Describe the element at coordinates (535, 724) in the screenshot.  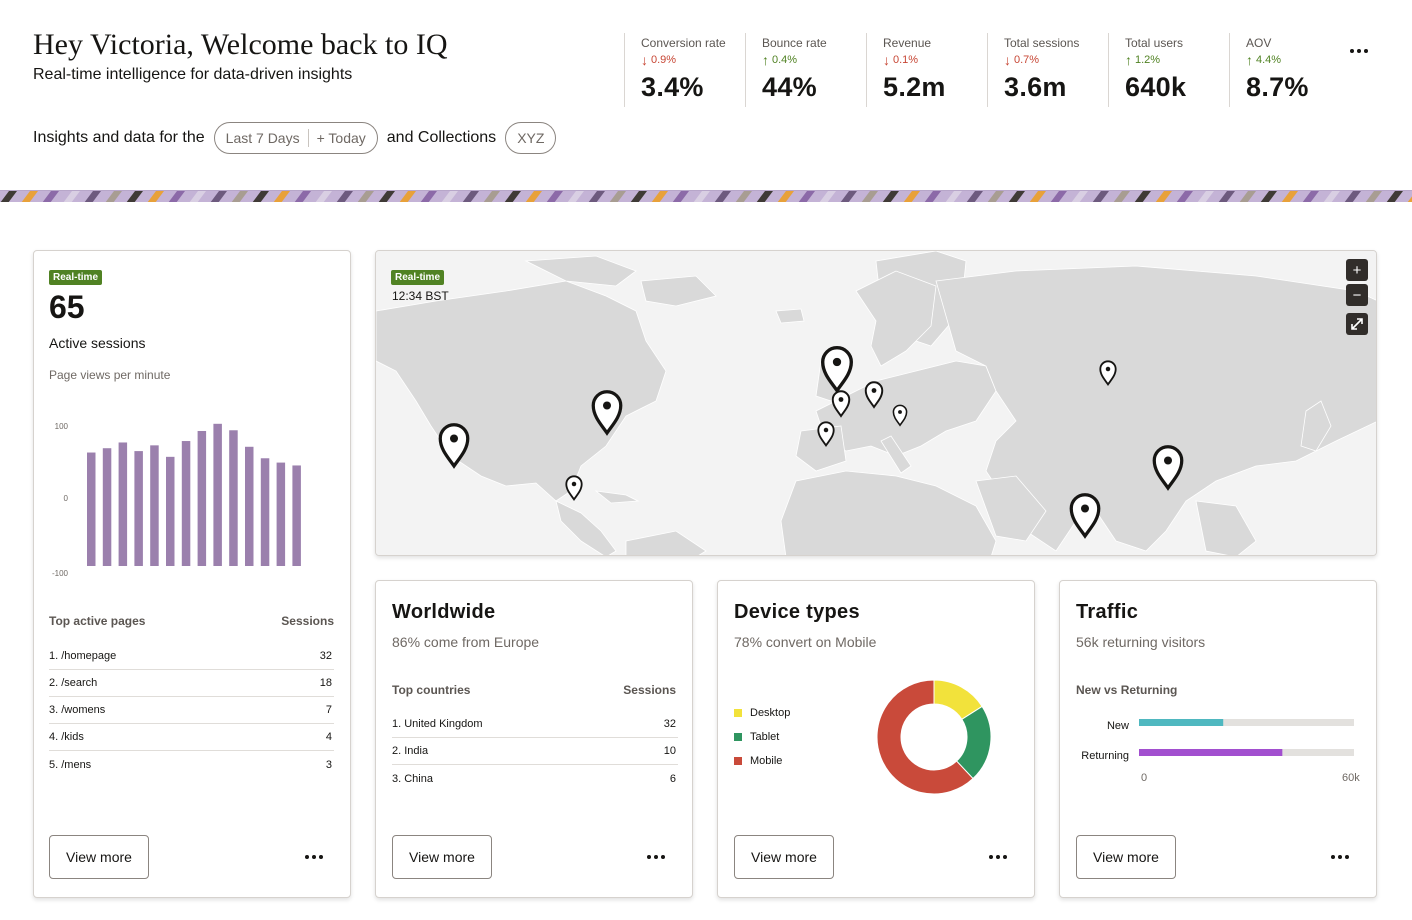
I see `list-item: 1. United Kingdom 32` at that location.